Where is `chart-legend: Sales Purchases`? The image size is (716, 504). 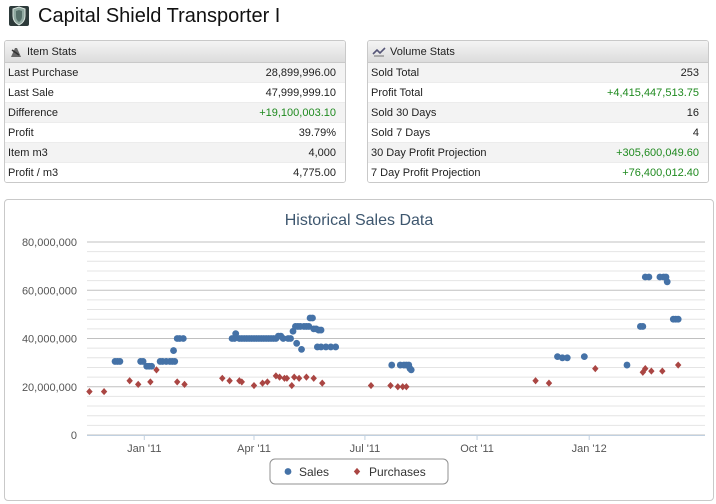 chart-legend: Sales Purchases is located at coordinates (359, 471).